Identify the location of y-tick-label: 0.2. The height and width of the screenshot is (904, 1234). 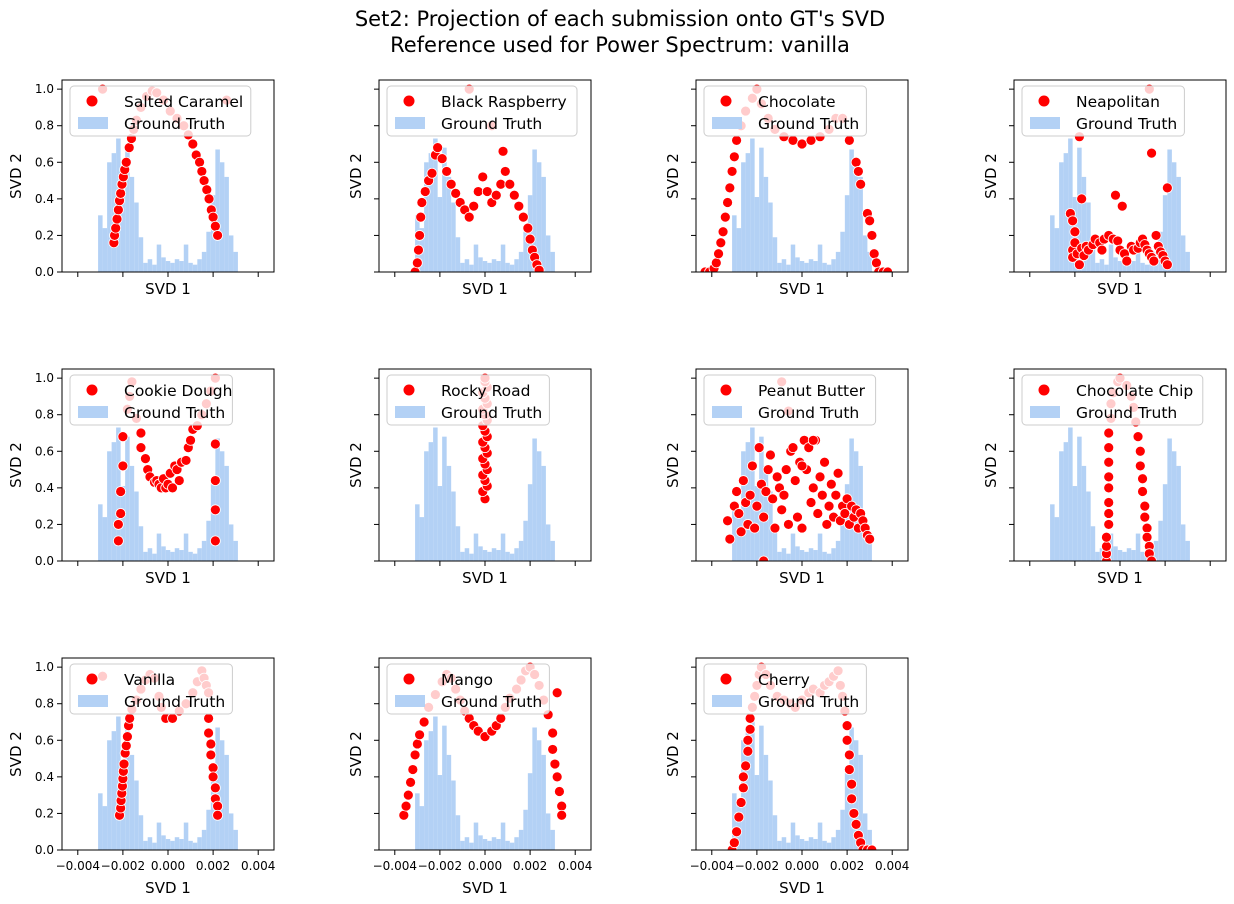
(44, 813).